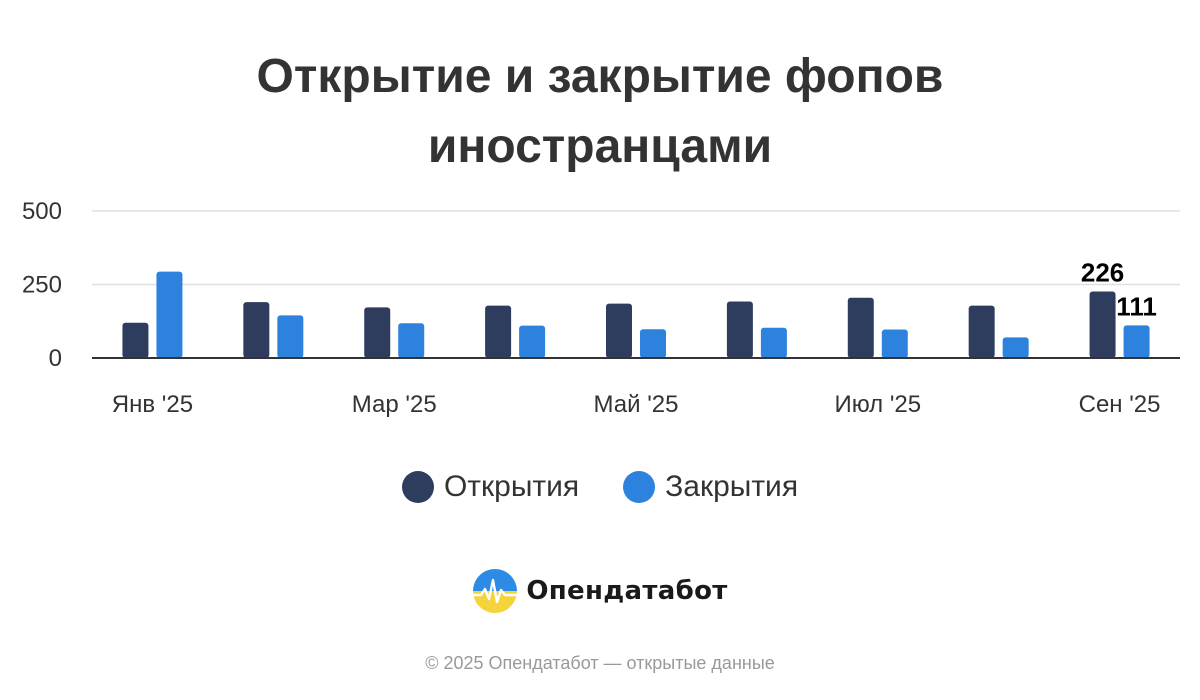 The height and width of the screenshot is (700, 1200). What do you see at coordinates (1136, 306) in the screenshot?
I see `data-label-closings: 111` at bounding box center [1136, 306].